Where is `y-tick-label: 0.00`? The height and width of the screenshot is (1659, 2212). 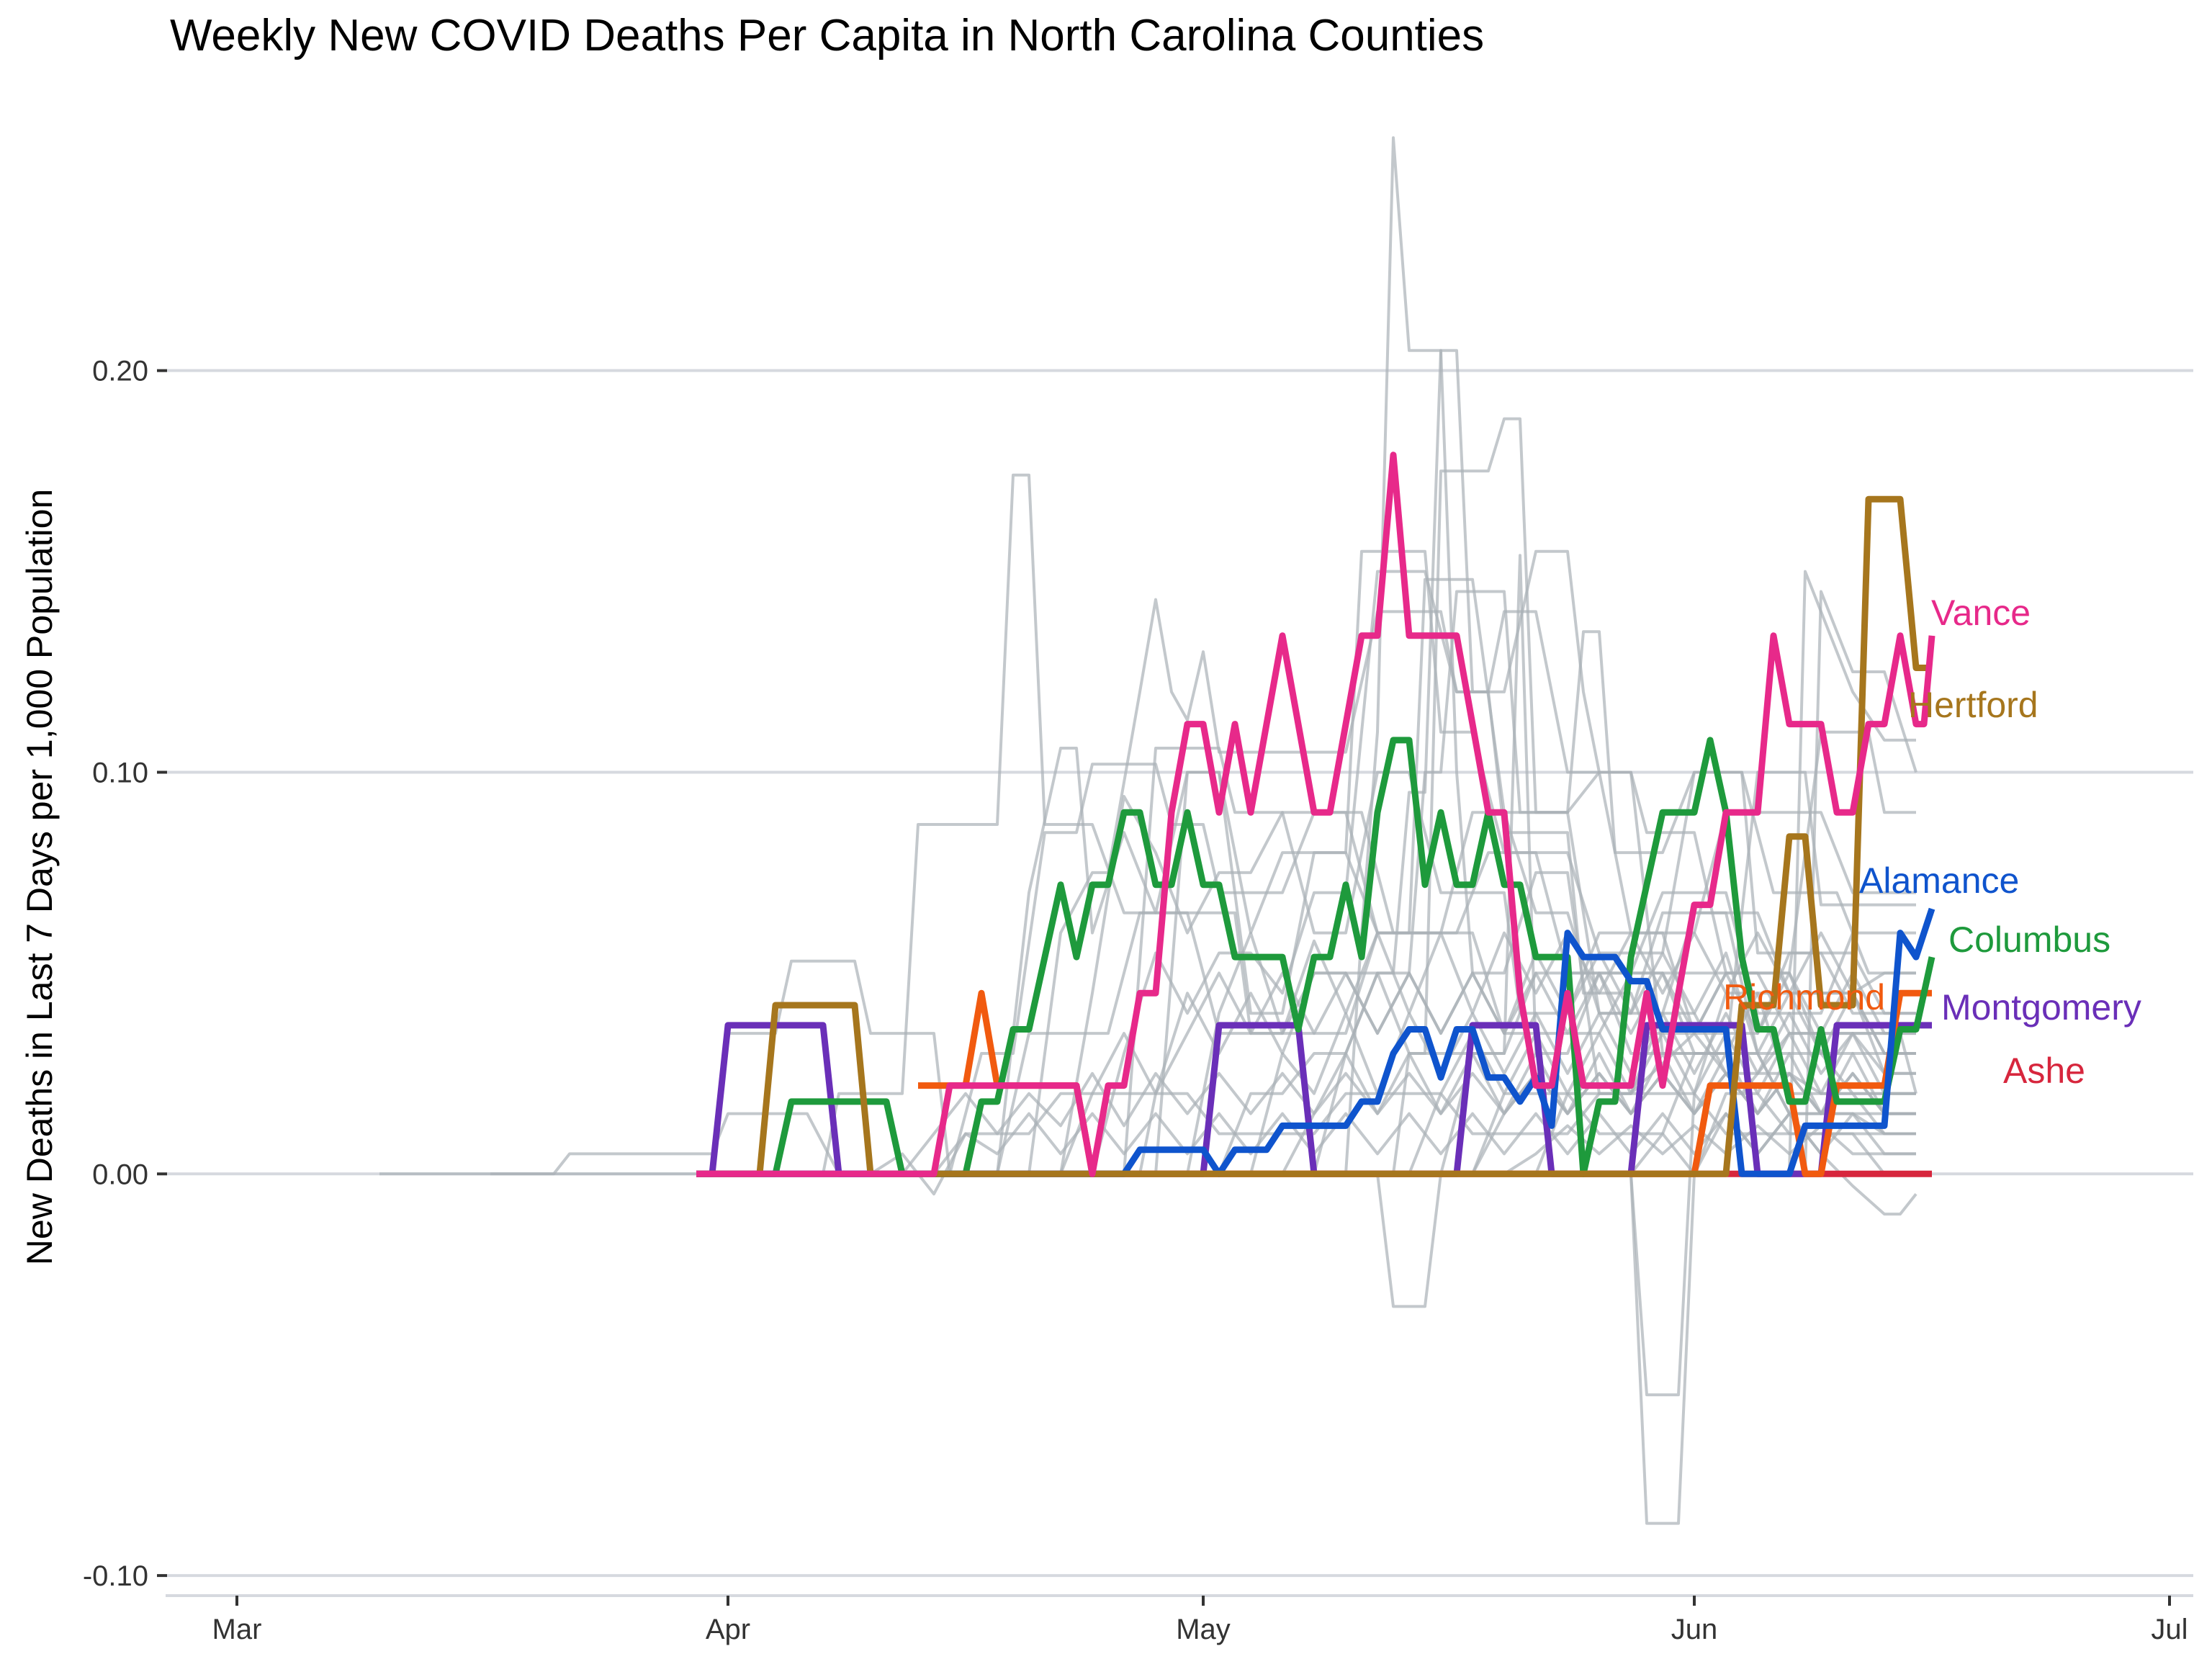
y-tick-label: 0.00 is located at coordinates (120, 1174).